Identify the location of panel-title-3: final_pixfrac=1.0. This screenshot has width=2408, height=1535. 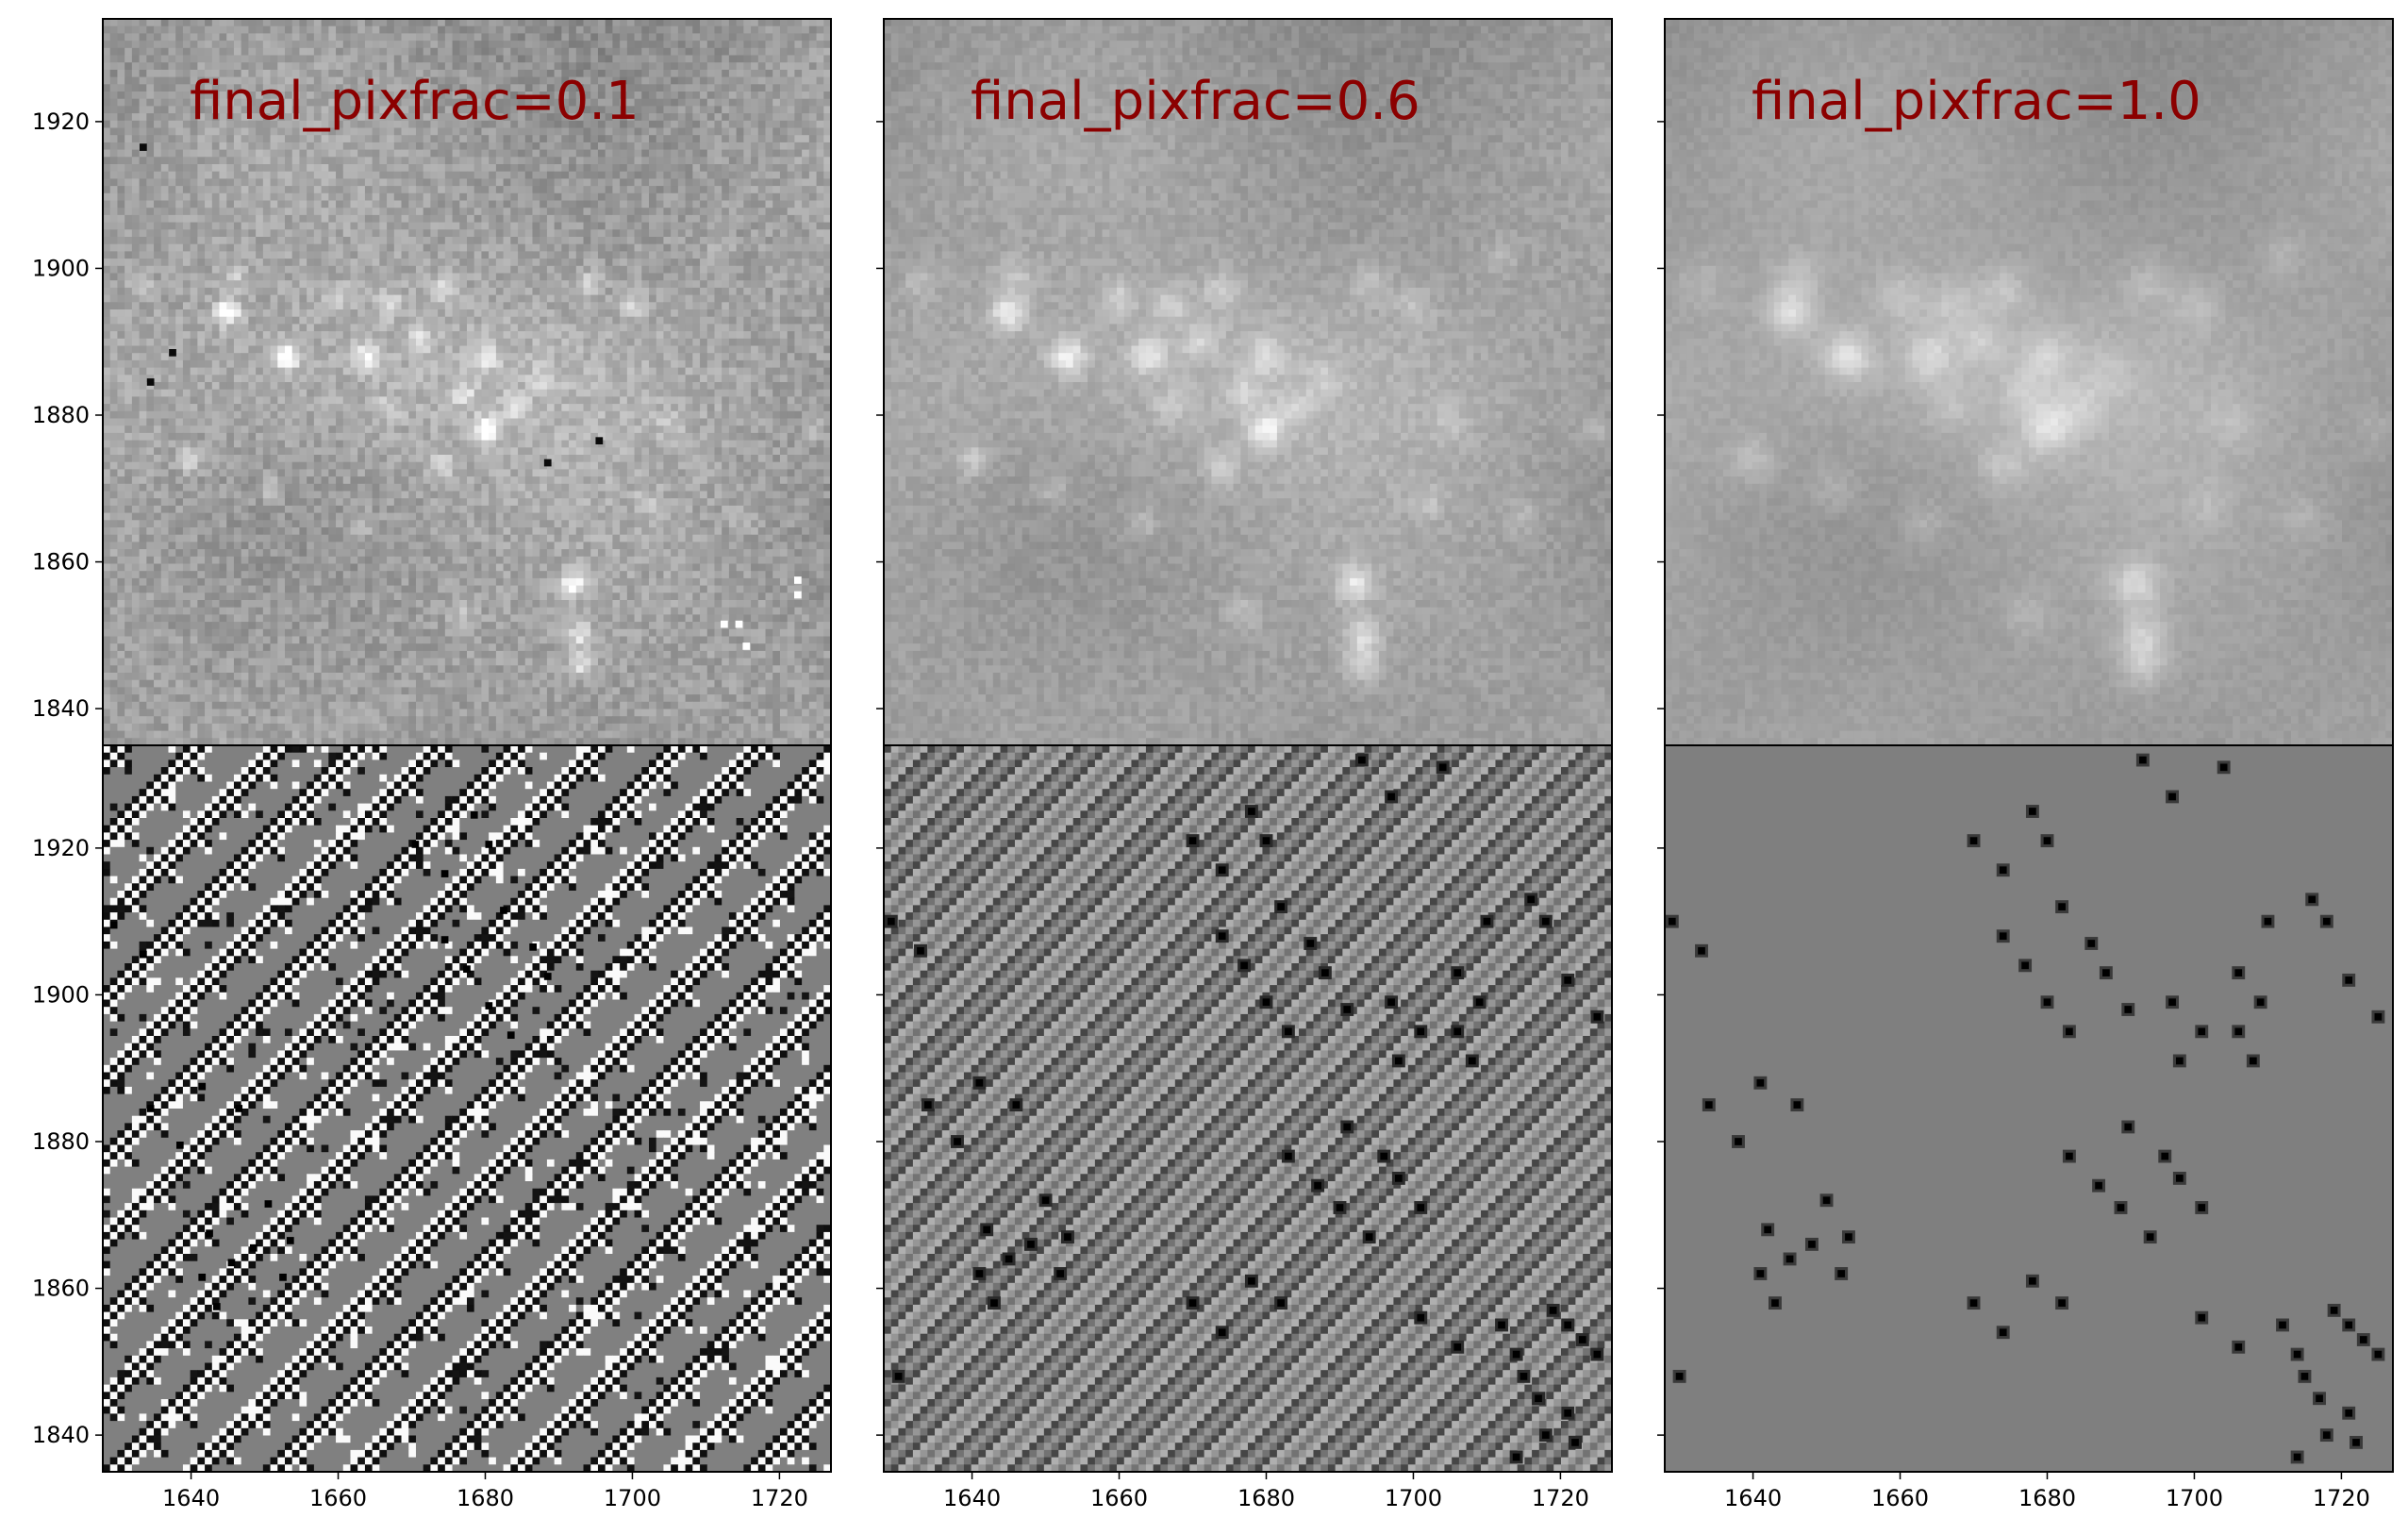
(1977, 101).